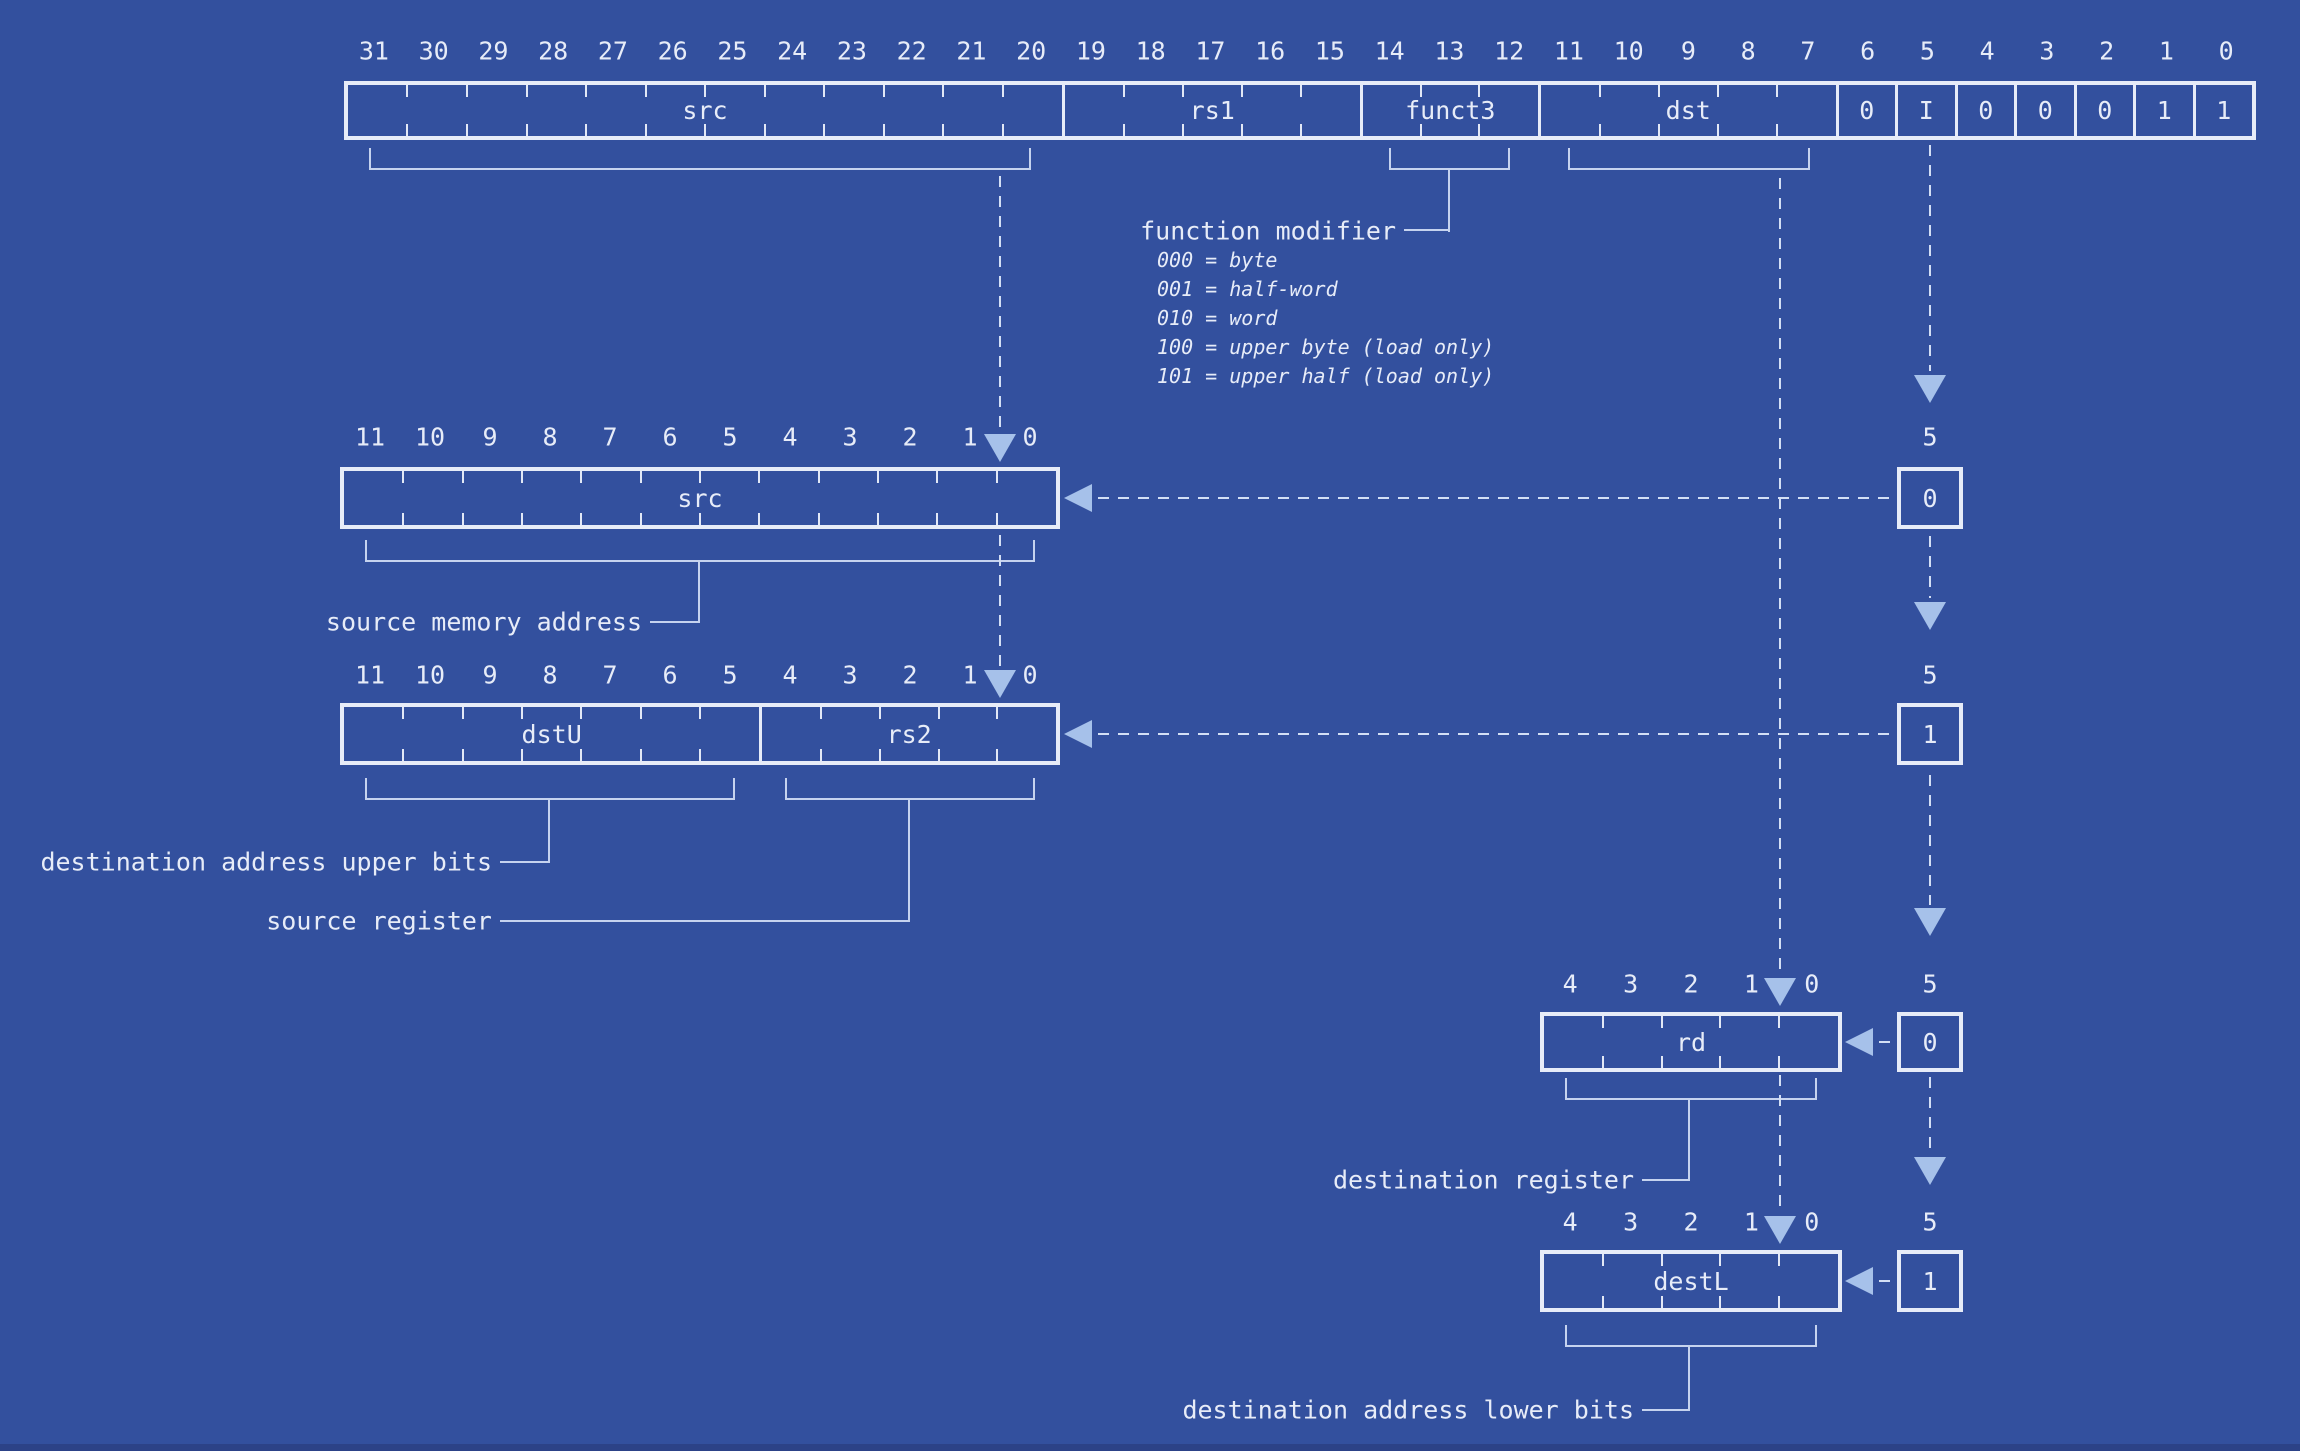  What do you see at coordinates (1449, 51) in the screenshot?
I see `bit-number: 13` at bounding box center [1449, 51].